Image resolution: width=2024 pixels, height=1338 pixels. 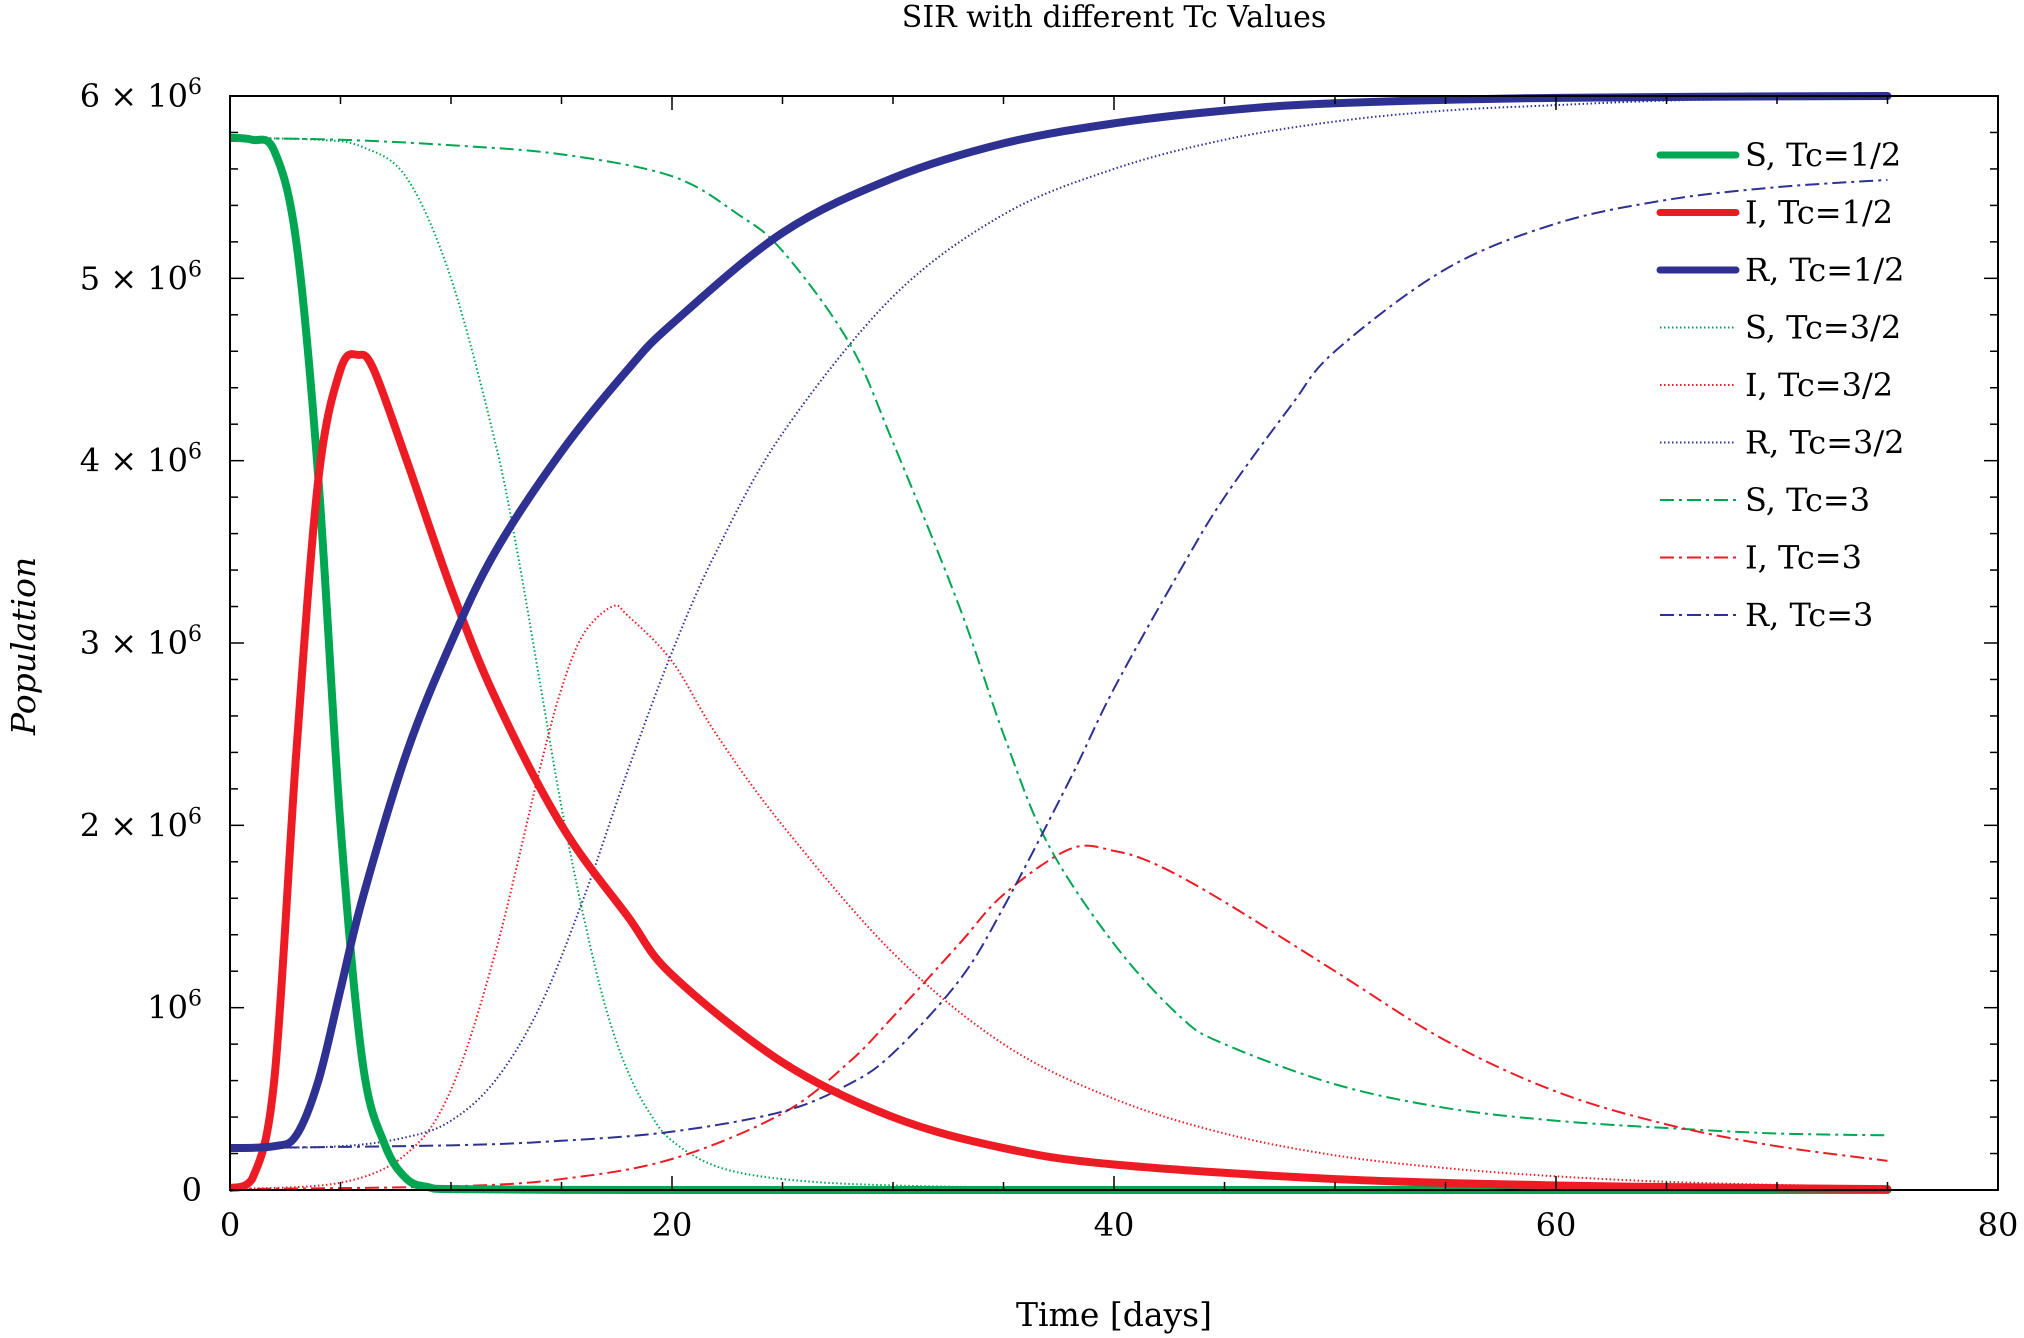 What do you see at coordinates (174, 1007) in the screenshot?
I see `y-tick-label: 106` at bounding box center [174, 1007].